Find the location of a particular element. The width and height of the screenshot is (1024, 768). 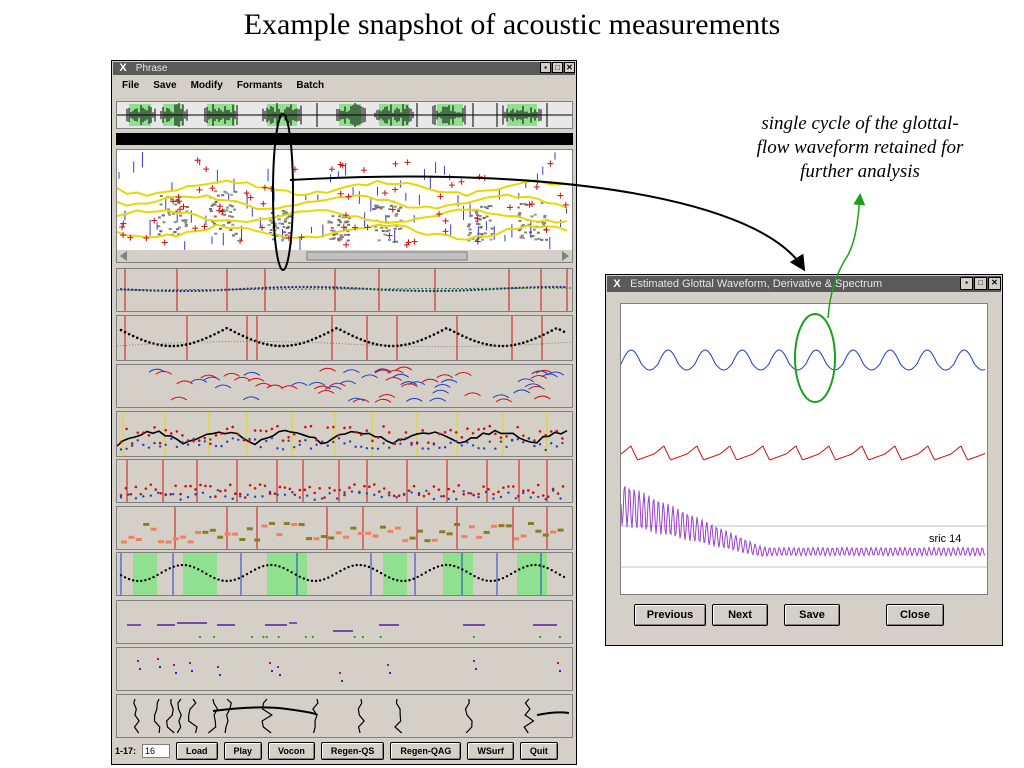

menu-formants: Formants is located at coordinates (259, 85).